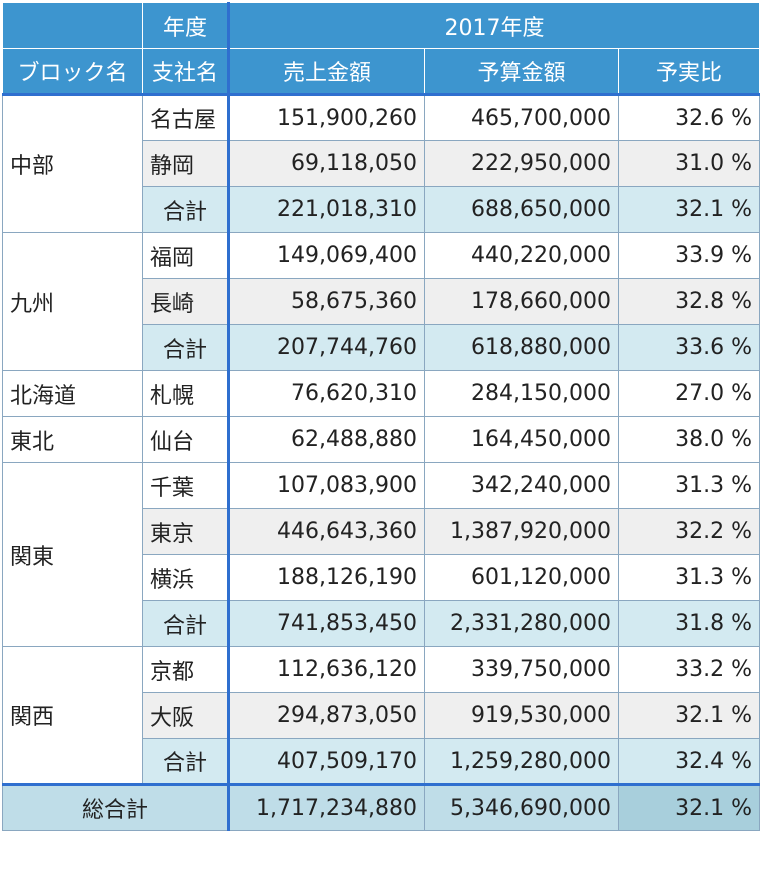 This screenshot has height=870, width=764. I want to click on subtotal-sales-cell: 741,853,450, so click(326, 623).